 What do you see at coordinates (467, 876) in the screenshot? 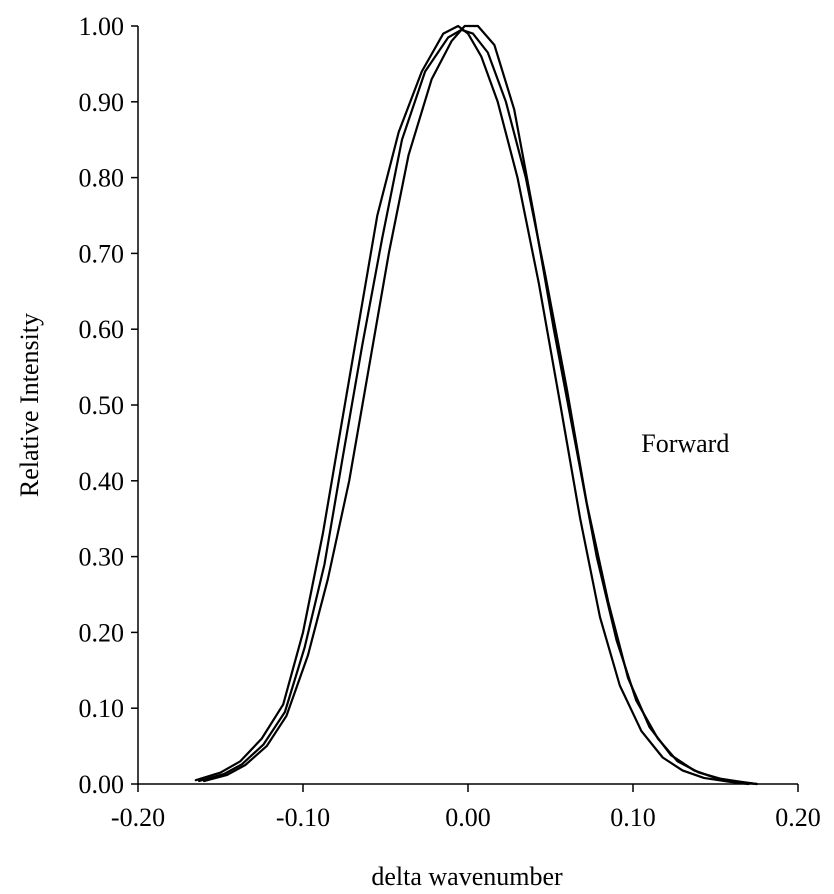
I see `x-axis-title: delta wavenumber` at bounding box center [467, 876].